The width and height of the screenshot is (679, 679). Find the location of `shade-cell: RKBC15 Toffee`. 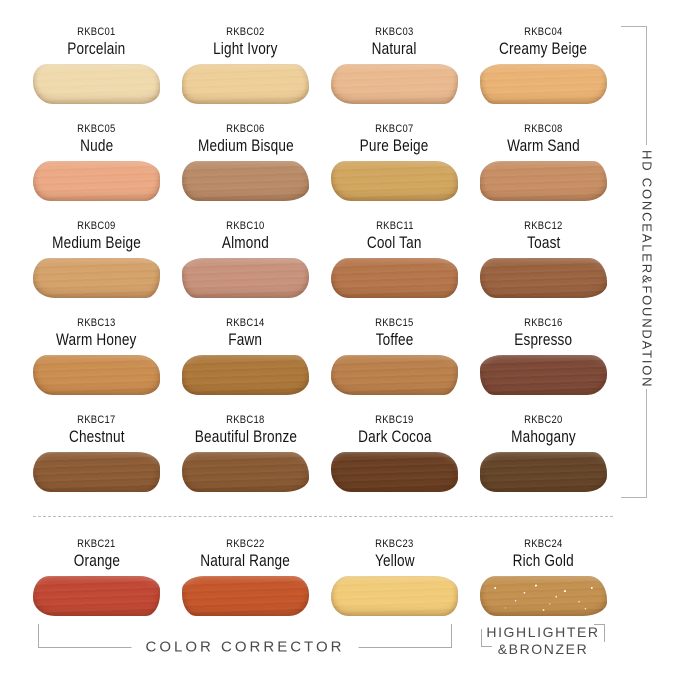

shade-cell: RKBC15 Toffee is located at coordinates (394, 359).